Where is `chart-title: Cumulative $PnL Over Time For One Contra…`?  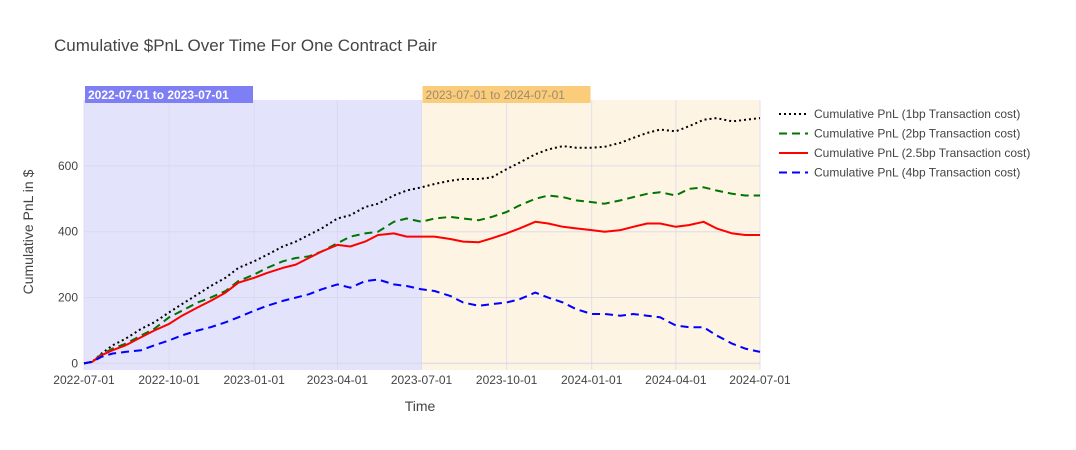 chart-title: Cumulative $PnL Over Time For One Contra… is located at coordinates (245, 45).